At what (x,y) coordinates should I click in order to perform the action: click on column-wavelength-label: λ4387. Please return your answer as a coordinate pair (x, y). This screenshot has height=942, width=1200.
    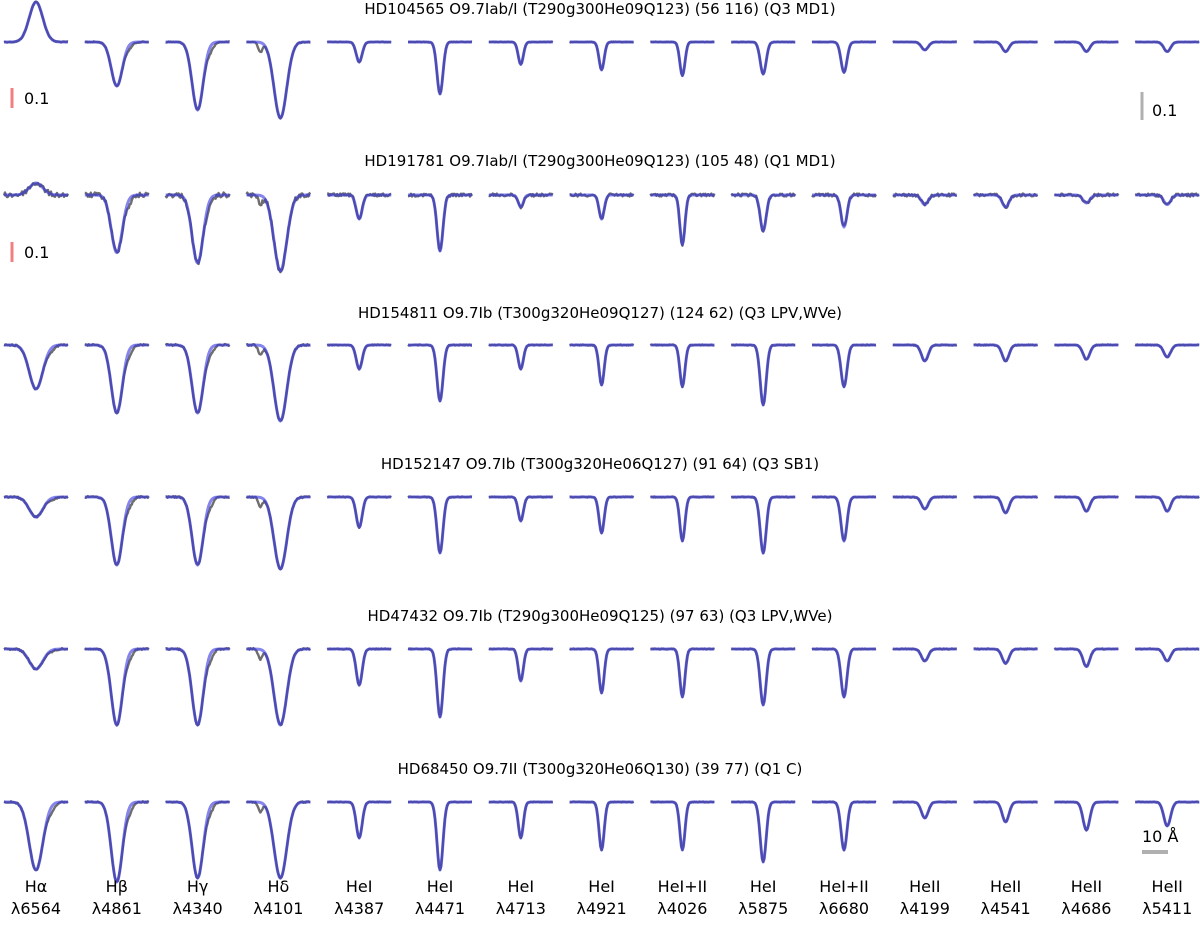
    Looking at the image, I should click on (359, 908).